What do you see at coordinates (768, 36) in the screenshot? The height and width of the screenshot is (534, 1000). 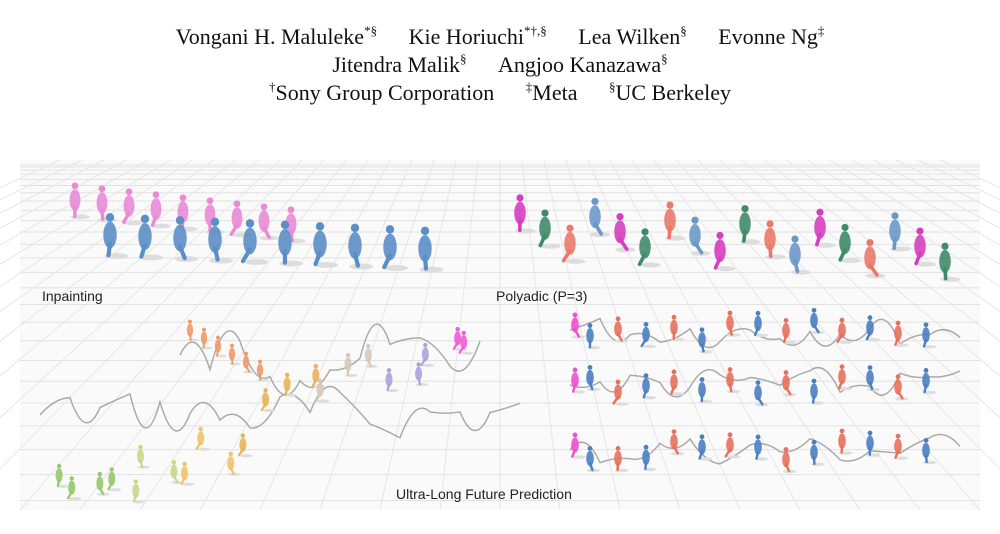 I see `author-name: Evonne Ng` at bounding box center [768, 36].